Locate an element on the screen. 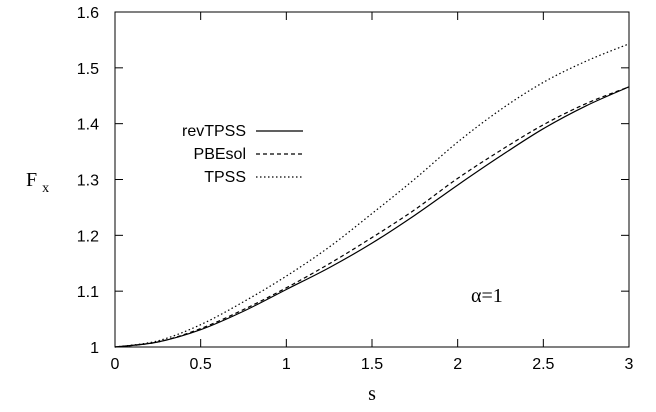  legend-label-tpss: TPSS is located at coordinates (225, 177).